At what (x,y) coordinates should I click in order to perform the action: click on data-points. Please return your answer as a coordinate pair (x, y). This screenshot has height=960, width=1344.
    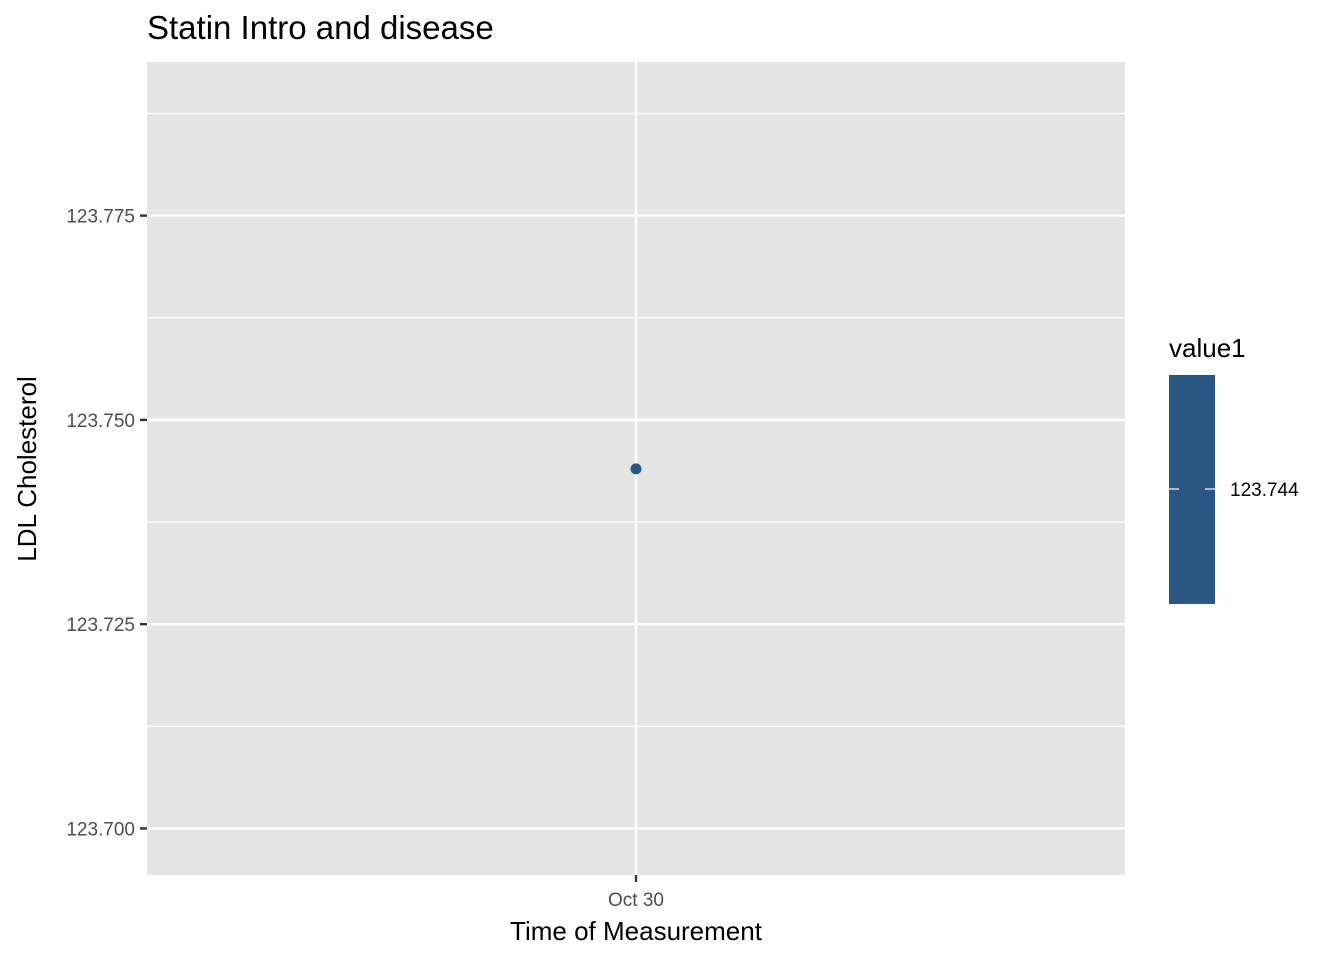
    Looking at the image, I should click on (636, 469).